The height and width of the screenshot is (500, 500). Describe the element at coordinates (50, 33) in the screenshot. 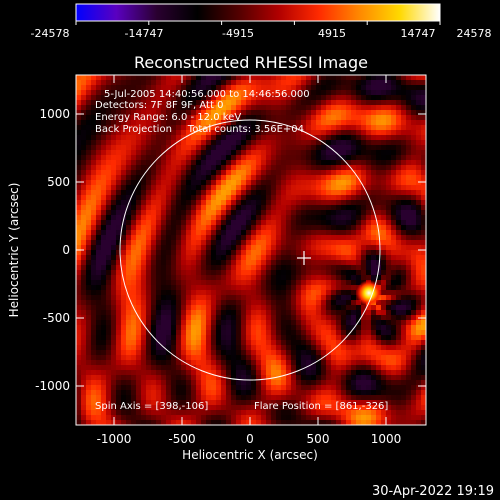

I see `colorbar-tick-label: -24578` at that location.